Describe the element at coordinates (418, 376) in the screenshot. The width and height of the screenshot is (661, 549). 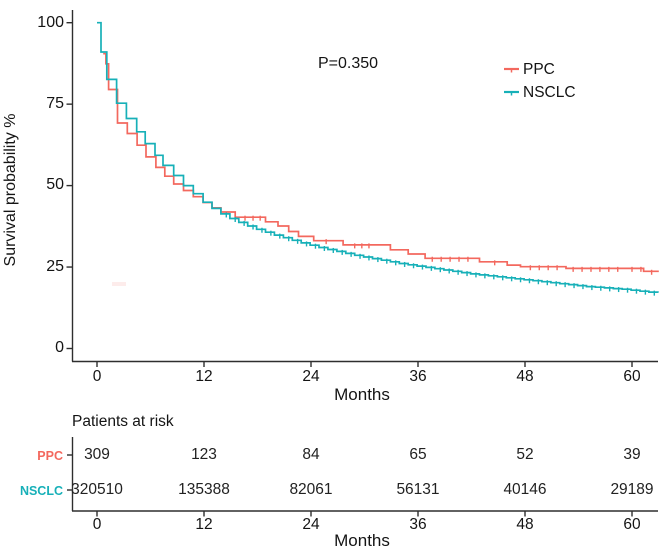
I see `x-tick-label-36: 36` at that location.